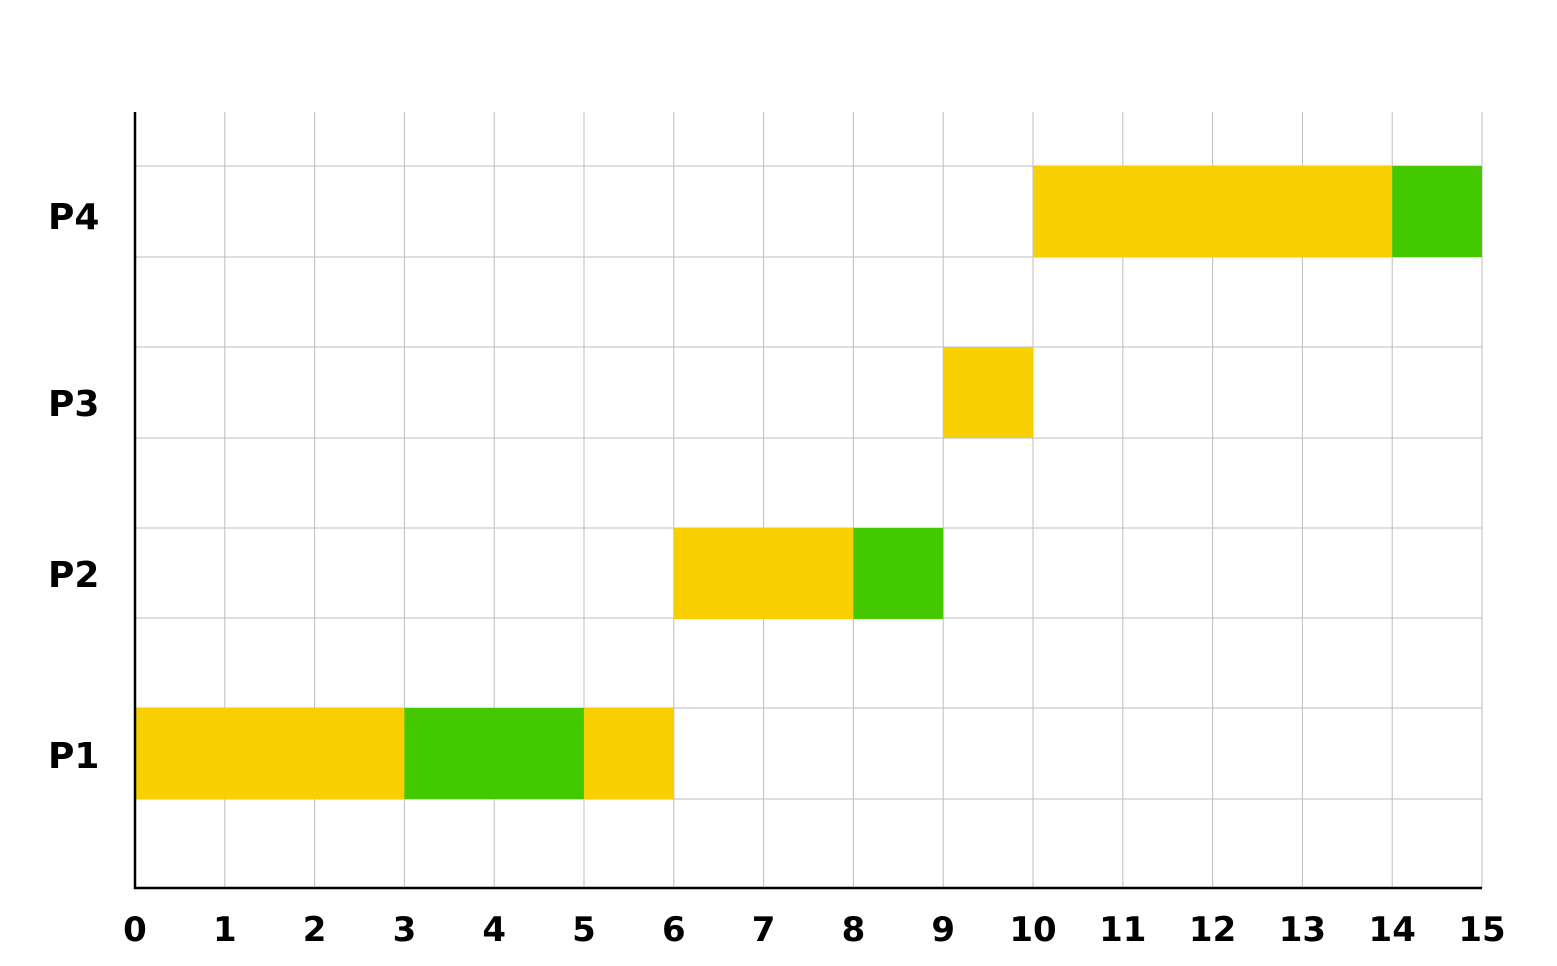  I want to click on x-tick-label: 6, so click(674, 930).